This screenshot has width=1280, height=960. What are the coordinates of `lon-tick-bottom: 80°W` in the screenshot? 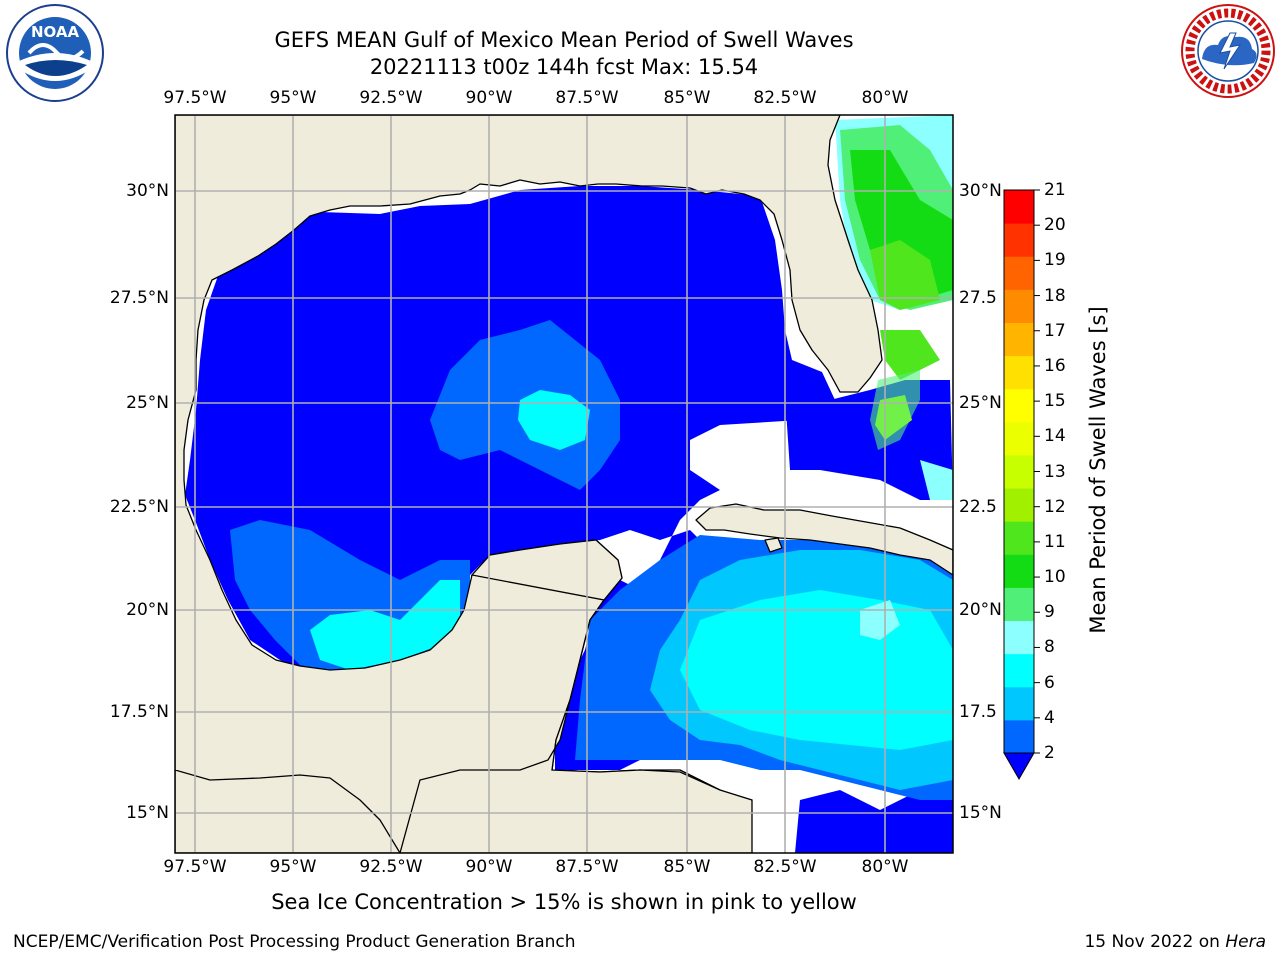 It's located at (885, 867).